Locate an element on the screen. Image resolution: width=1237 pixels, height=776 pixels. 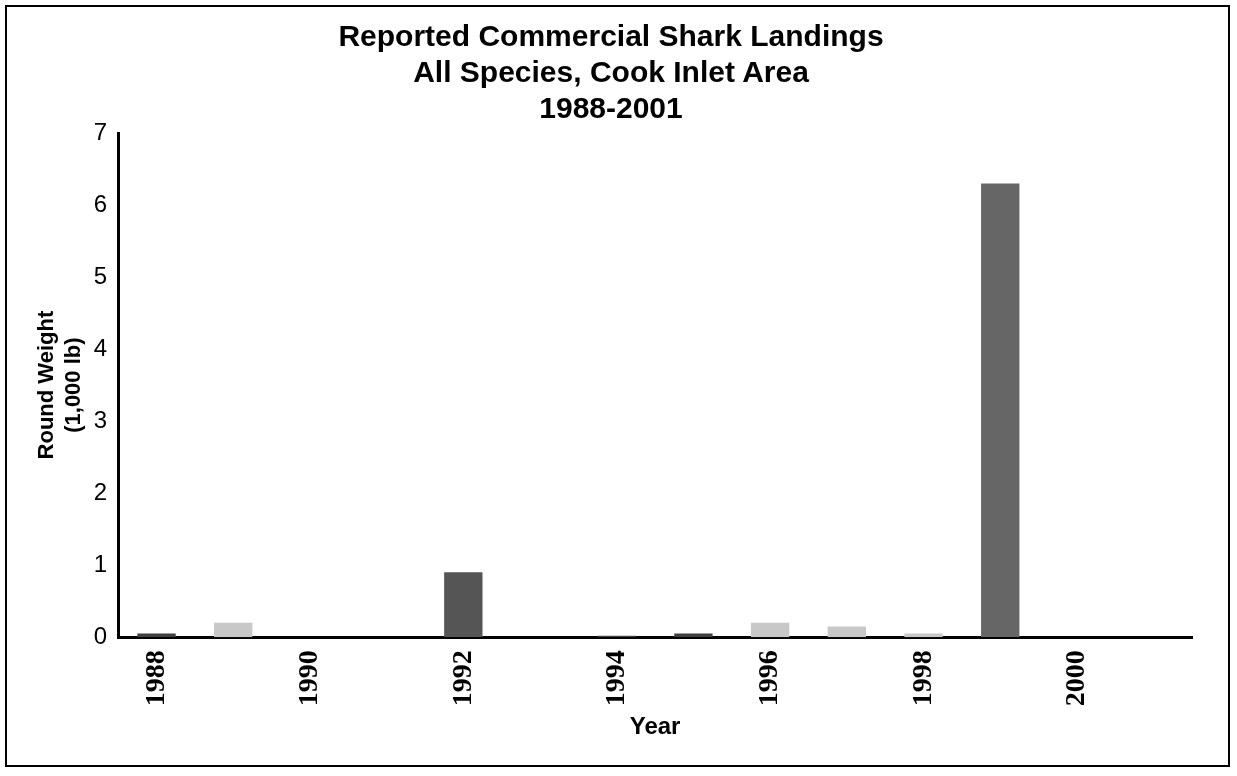
text: Reported Commercial Shark Landings is located at coordinates (611, 36).